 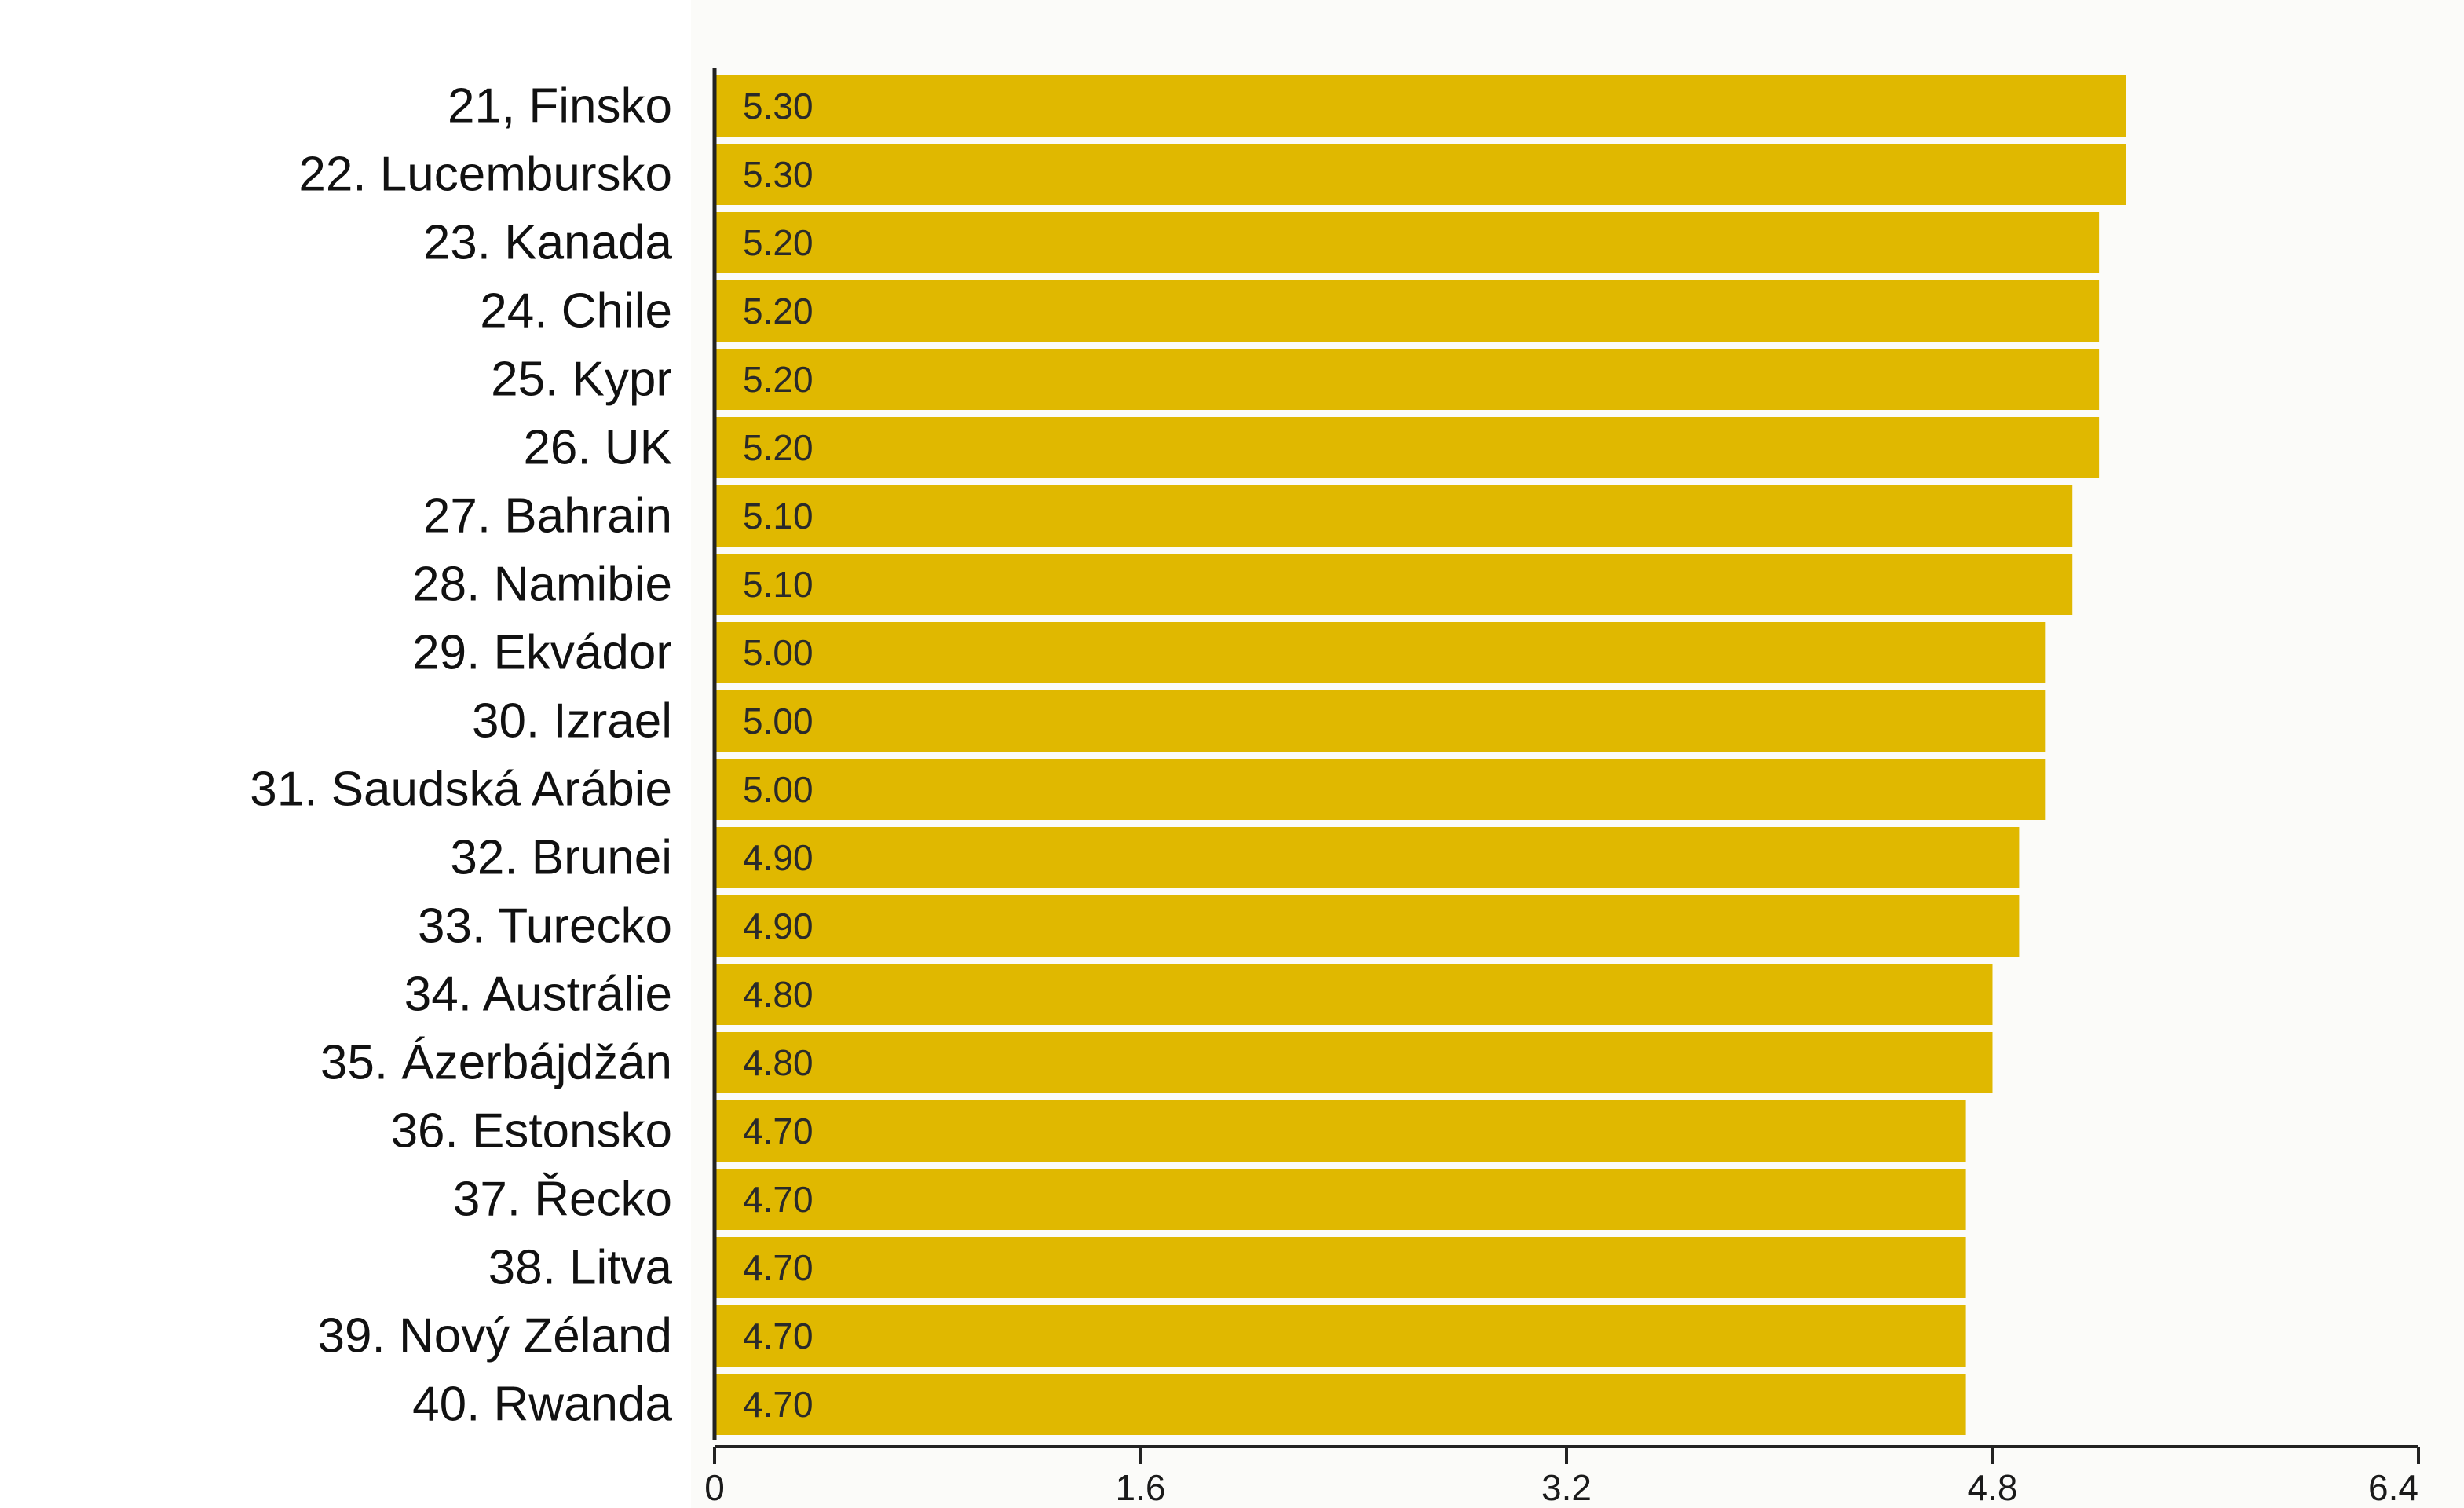 I want to click on category-label: 27. Bahrain, so click(x=548, y=516).